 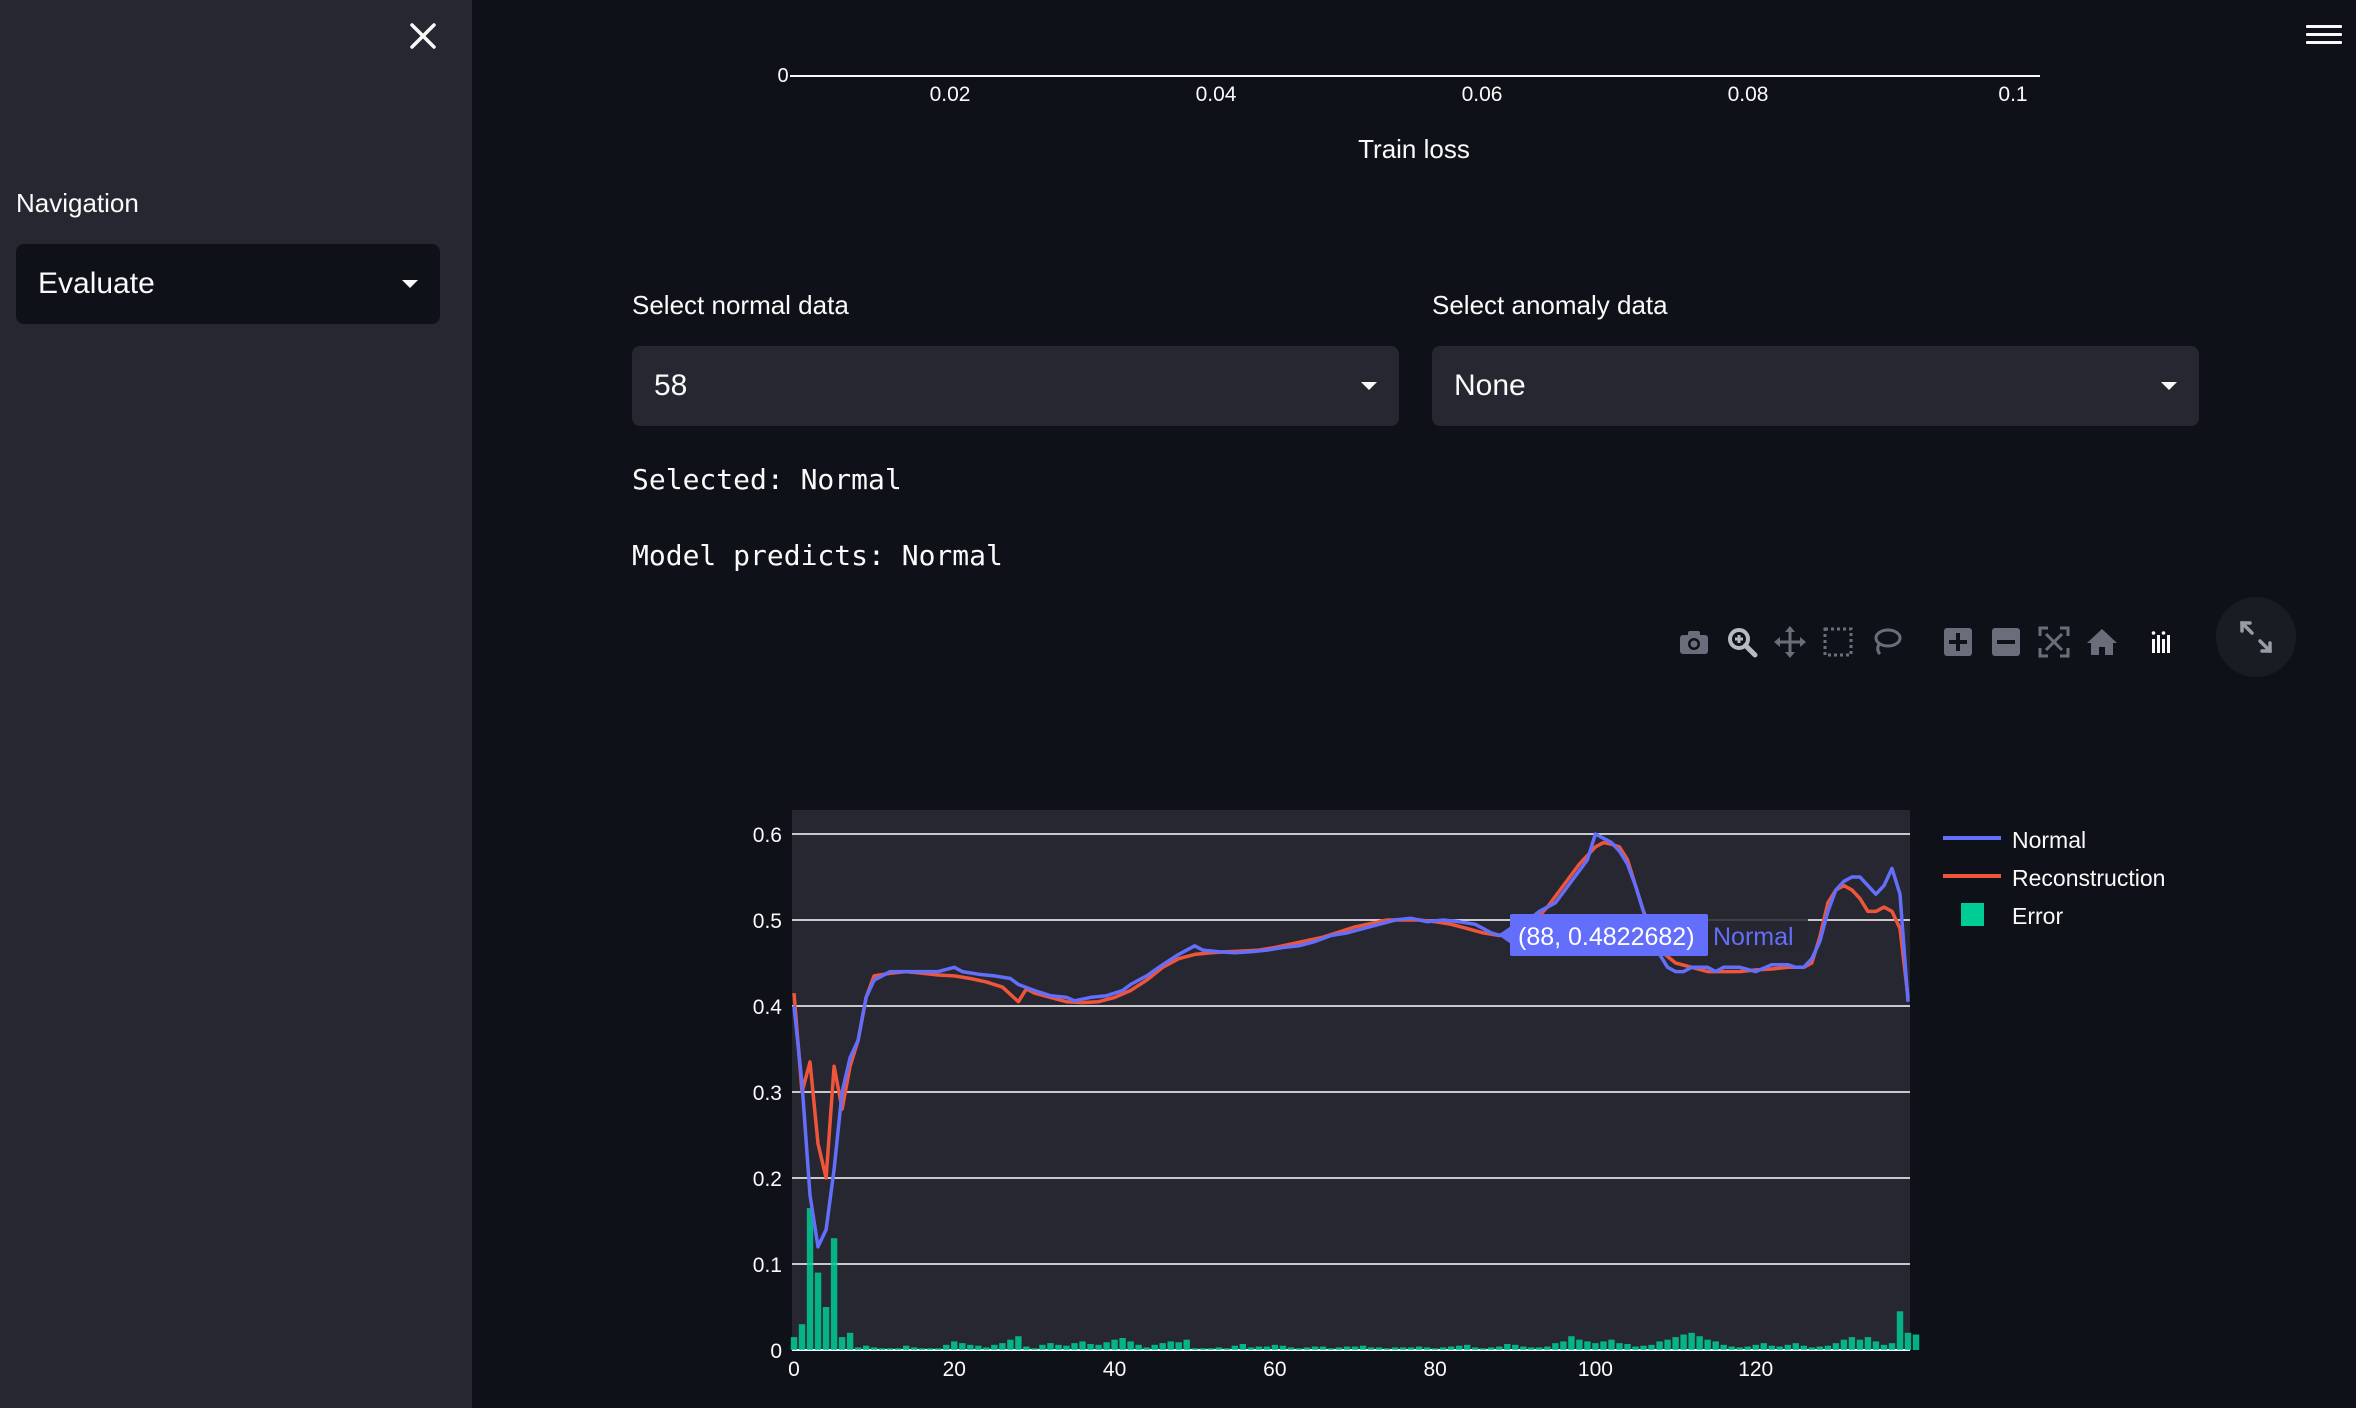 What do you see at coordinates (2012, 916) in the screenshot?
I see `legend-item-error: Error` at bounding box center [2012, 916].